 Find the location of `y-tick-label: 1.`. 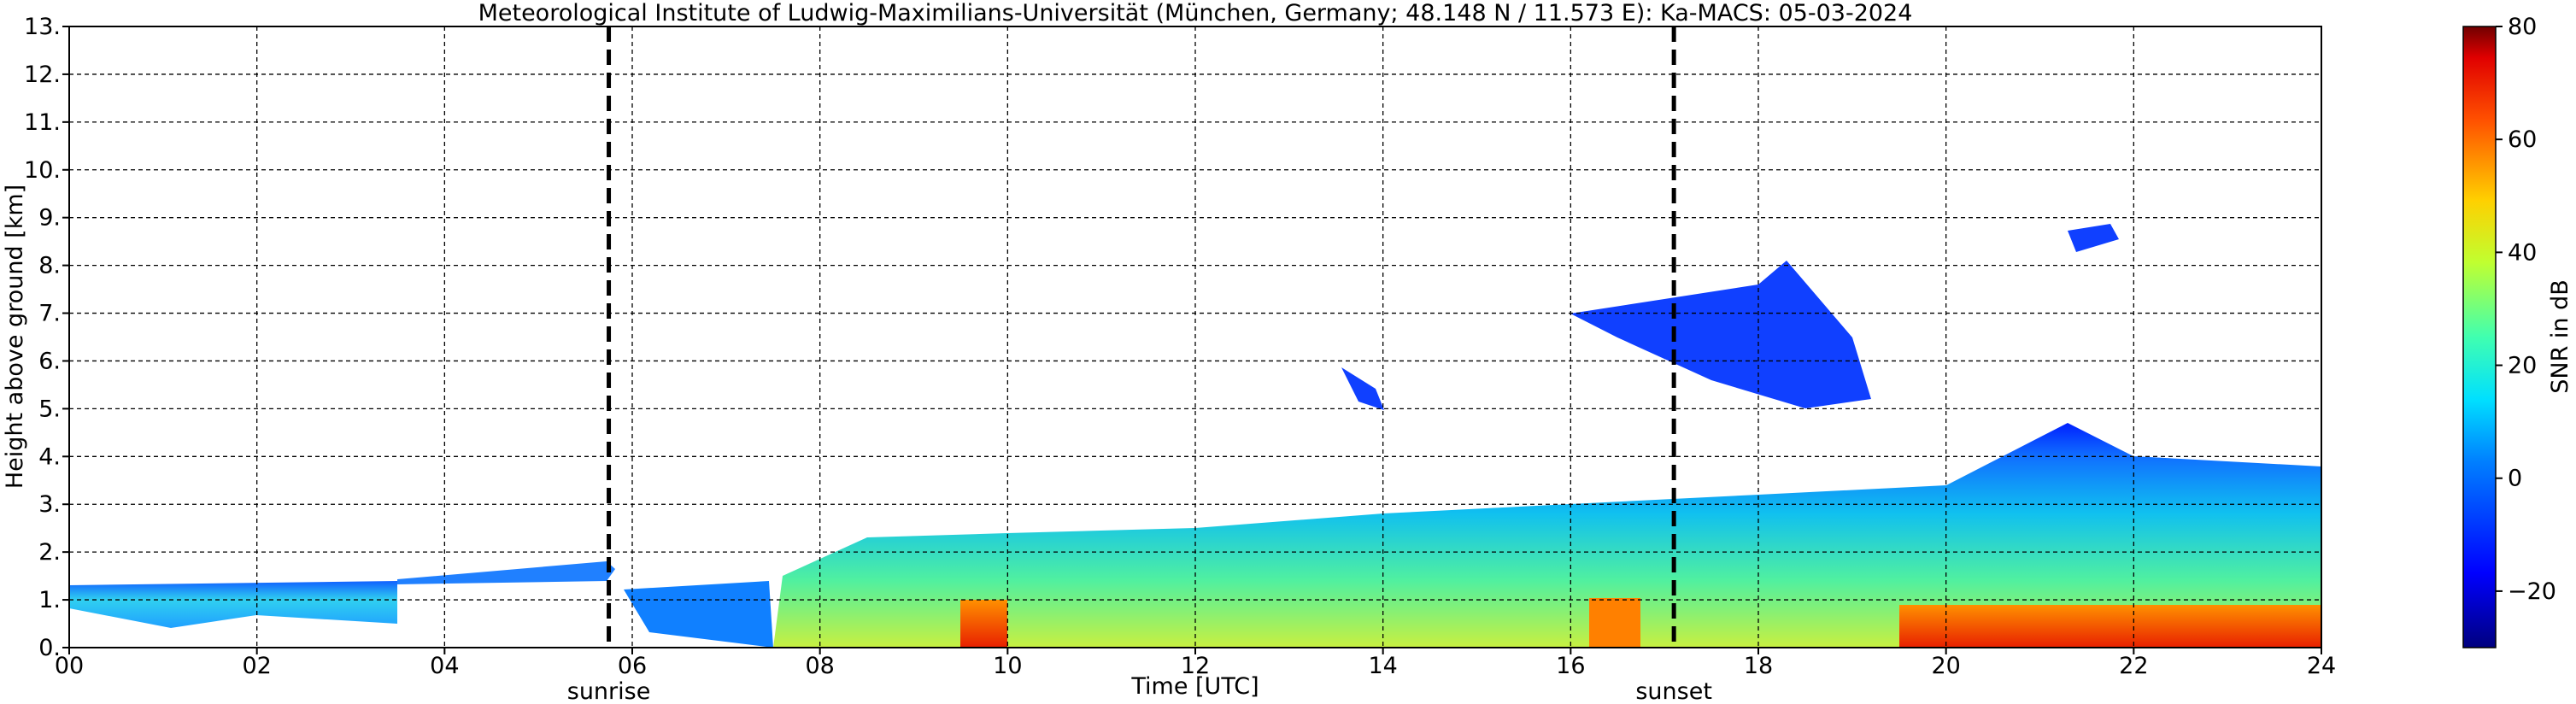

y-tick-label: 1. is located at coordinates (49, 600).